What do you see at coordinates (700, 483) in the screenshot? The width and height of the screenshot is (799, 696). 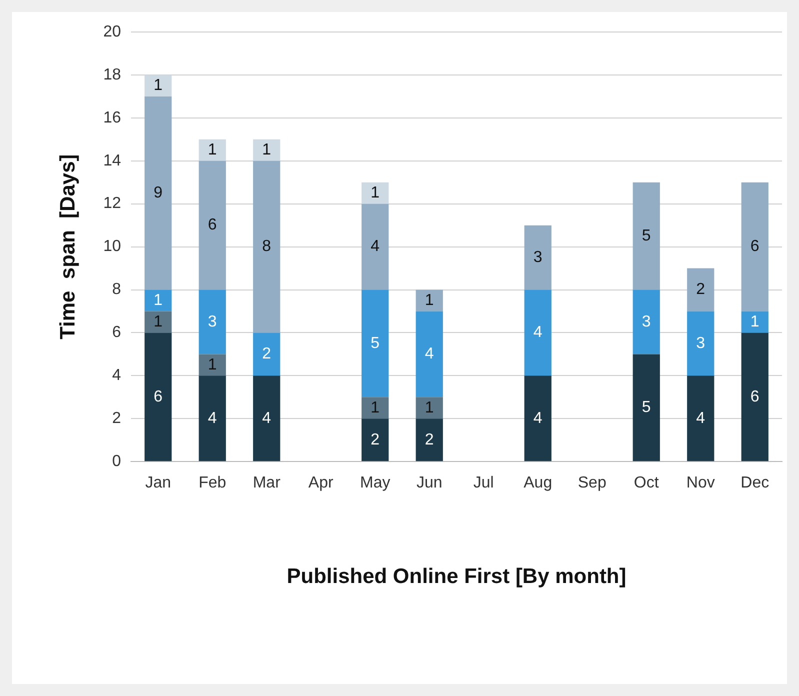 I see `x-tick-label: Nov` at bounding box center [700, 483].